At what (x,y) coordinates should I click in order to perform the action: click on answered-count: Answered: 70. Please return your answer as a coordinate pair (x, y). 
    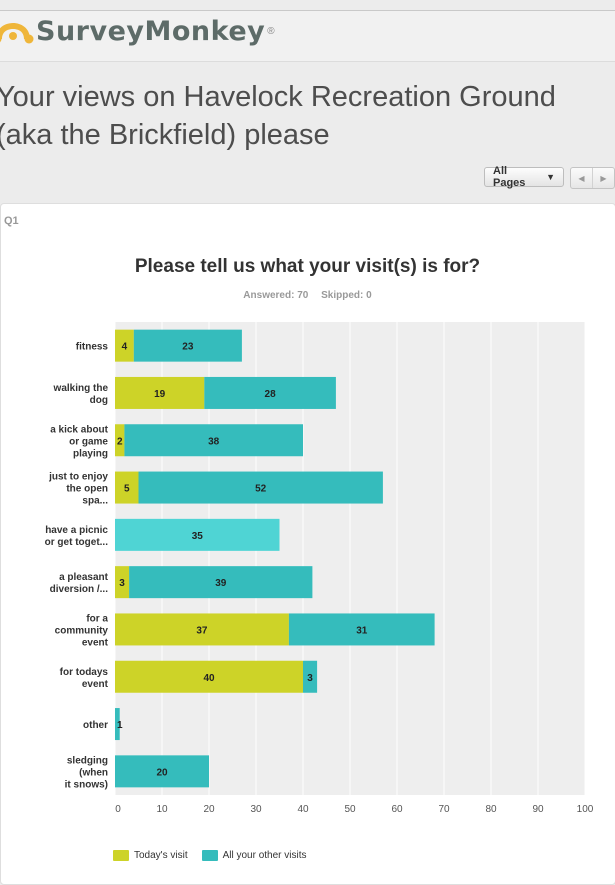
    Looking at the image, I should click on (276, 295).